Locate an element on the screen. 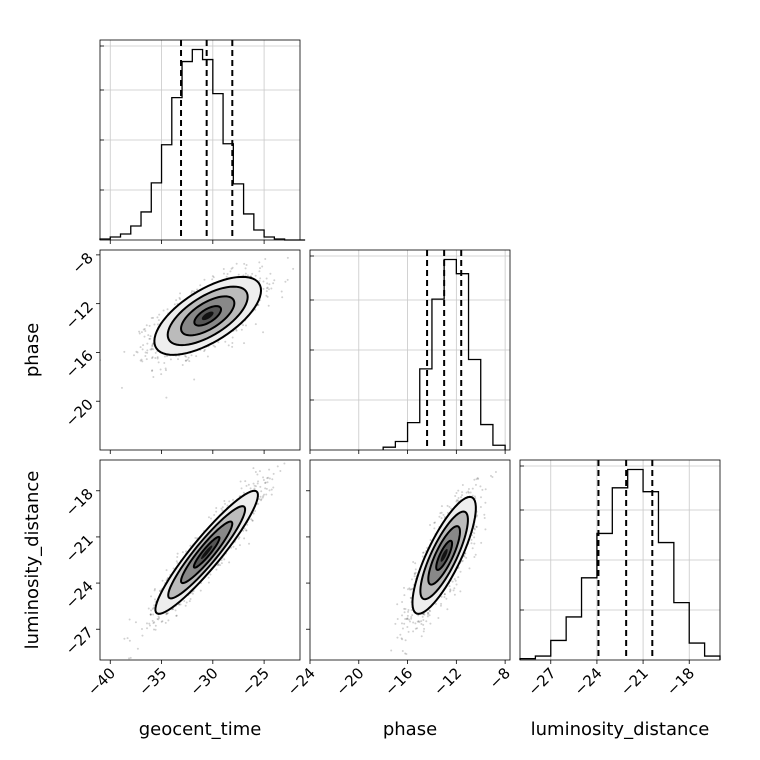  y-title-luminosity-distance: luminosity_distance is located at coordinates (32, 560).